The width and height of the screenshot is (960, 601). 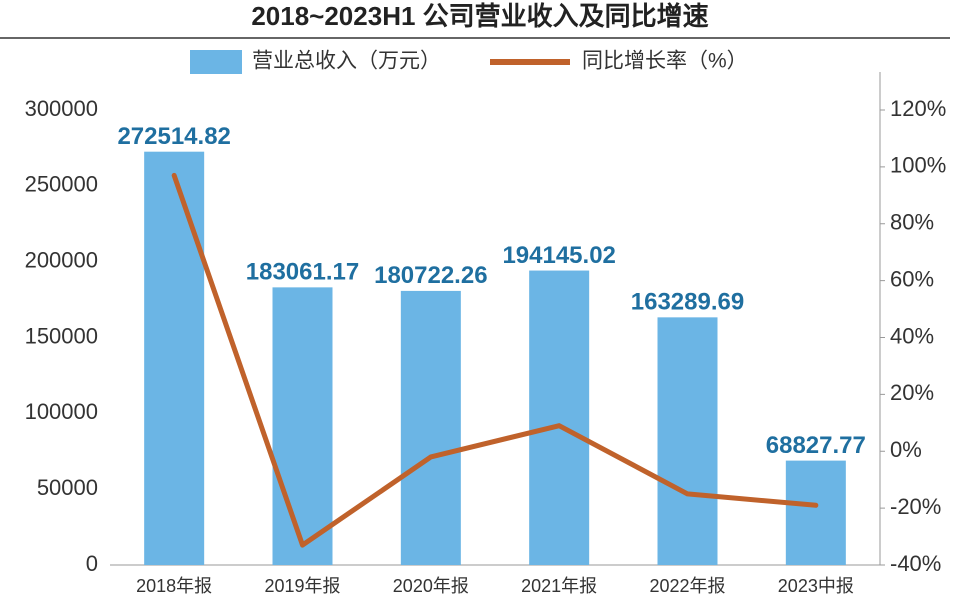 I want to click on y-tick-label: 200000, so click(x=61, y=259).